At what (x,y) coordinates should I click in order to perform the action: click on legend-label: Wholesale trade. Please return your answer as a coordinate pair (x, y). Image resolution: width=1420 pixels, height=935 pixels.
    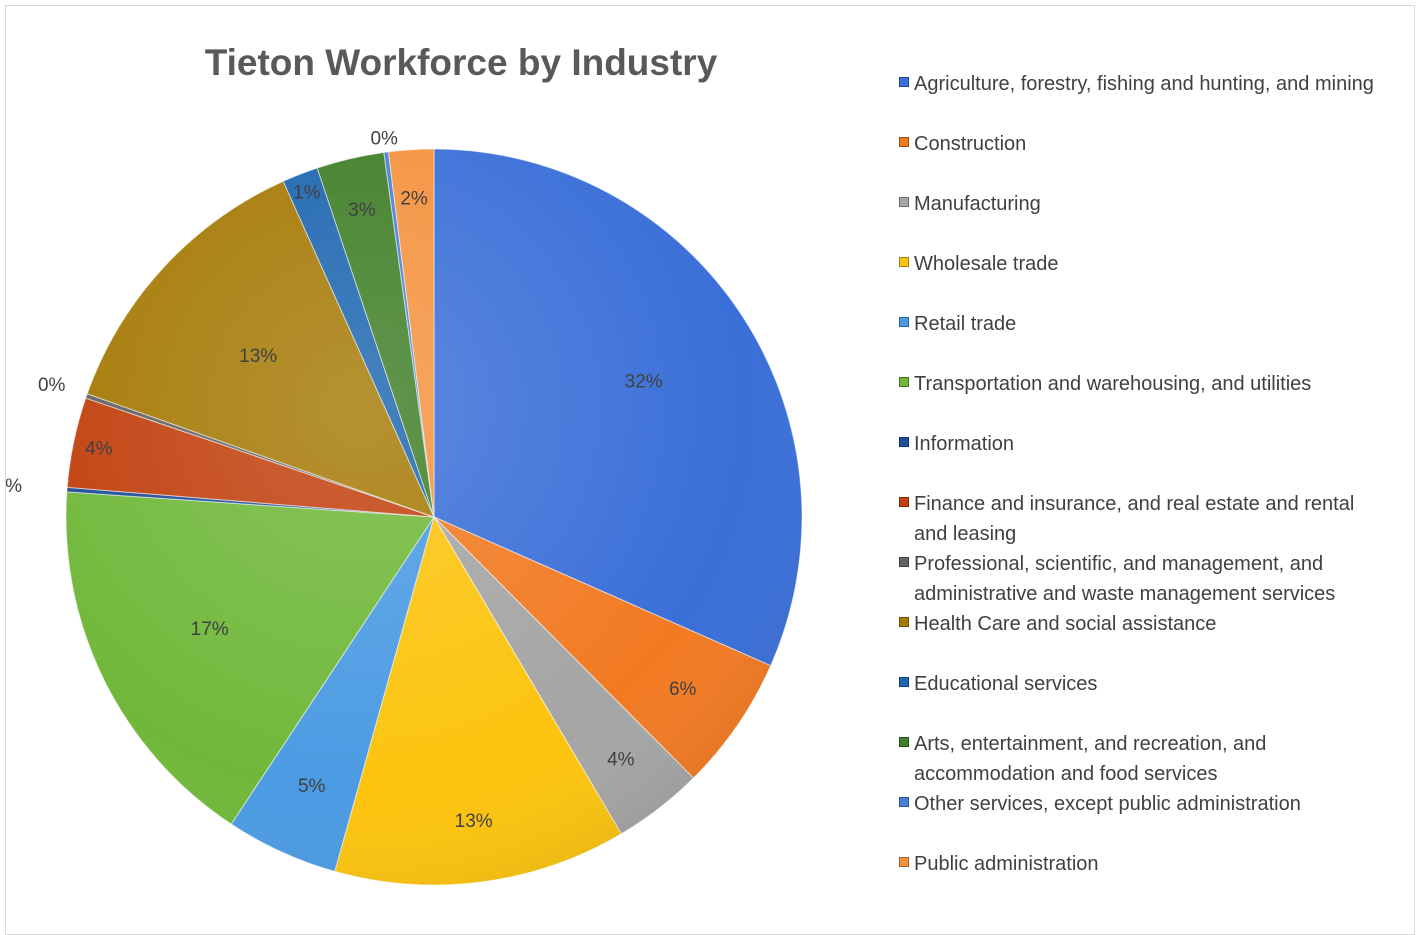
    Looking at the image, I should click on (986, 264).